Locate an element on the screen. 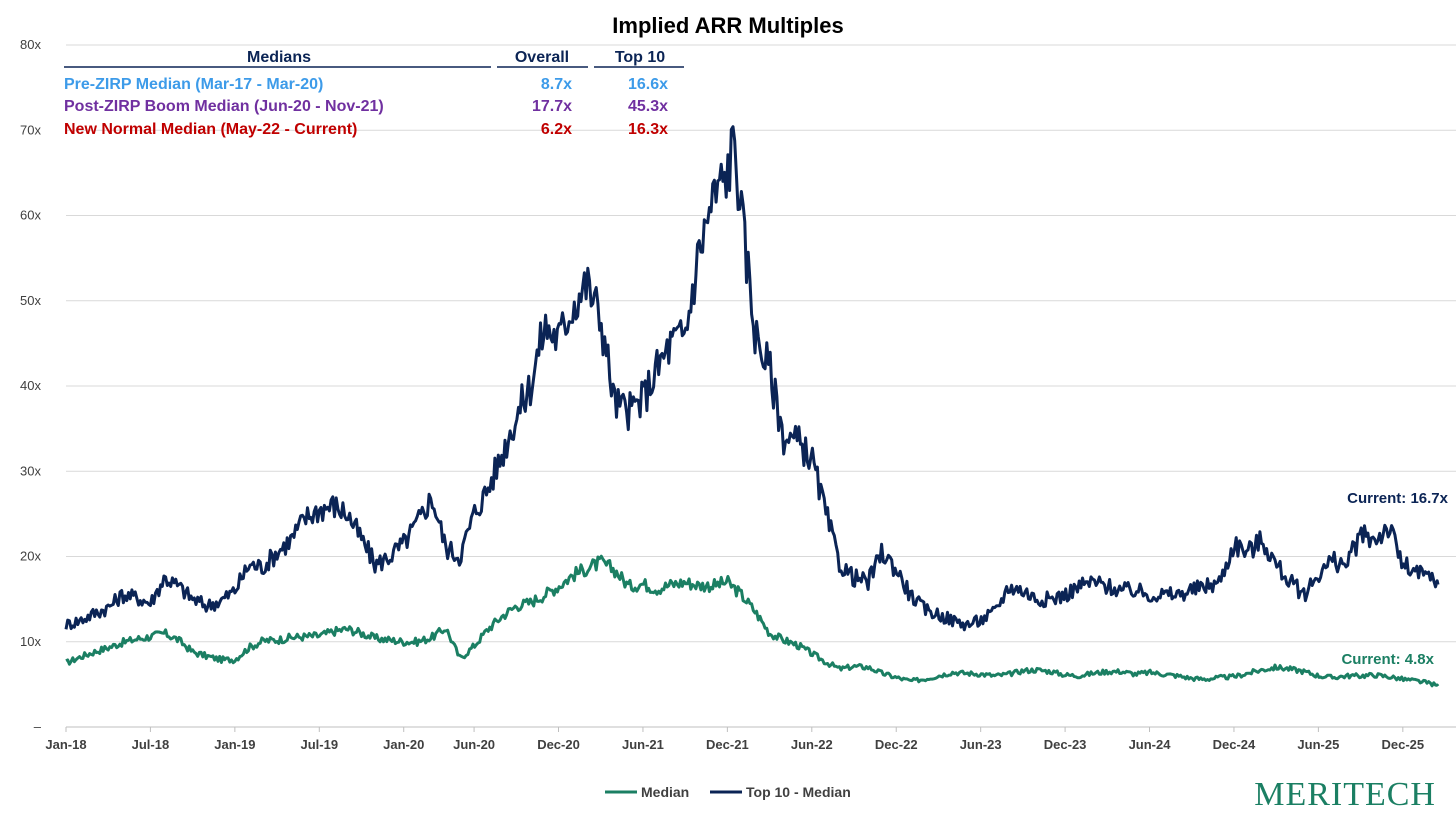 The height and width of the screenshot is (815, 1456). x-tick-label: Dec-24 is located at coordinates (1234, 744).